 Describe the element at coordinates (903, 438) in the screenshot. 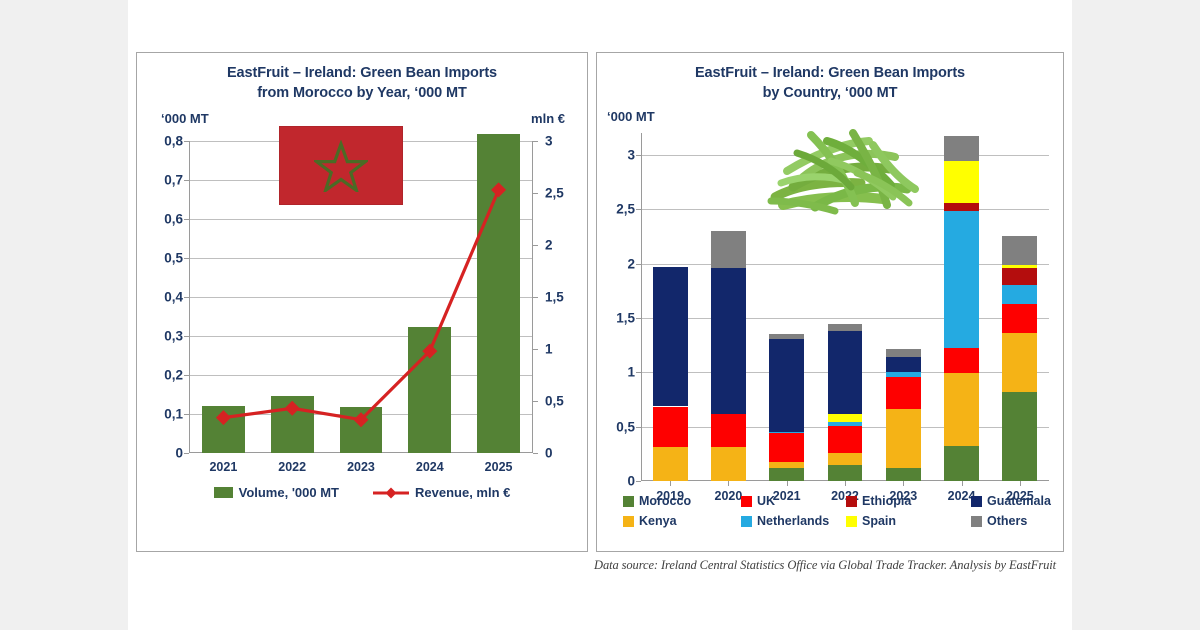

I see `segment-kenya-2023` at that location.